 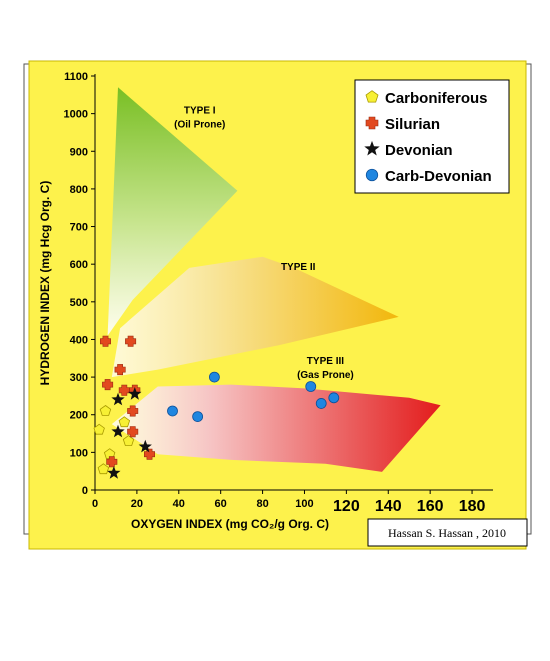 I want to click on y-tick-label: 700, so click(x=79, y=228).